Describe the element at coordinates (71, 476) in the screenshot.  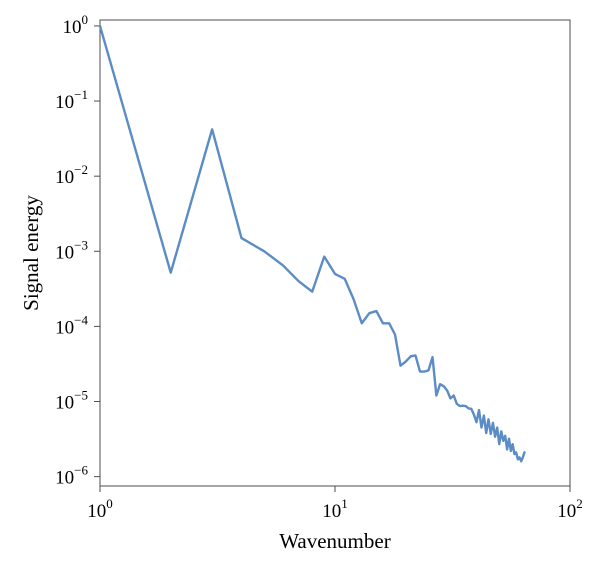
I see `y-tick-label: 10⁻⁶` at that location.